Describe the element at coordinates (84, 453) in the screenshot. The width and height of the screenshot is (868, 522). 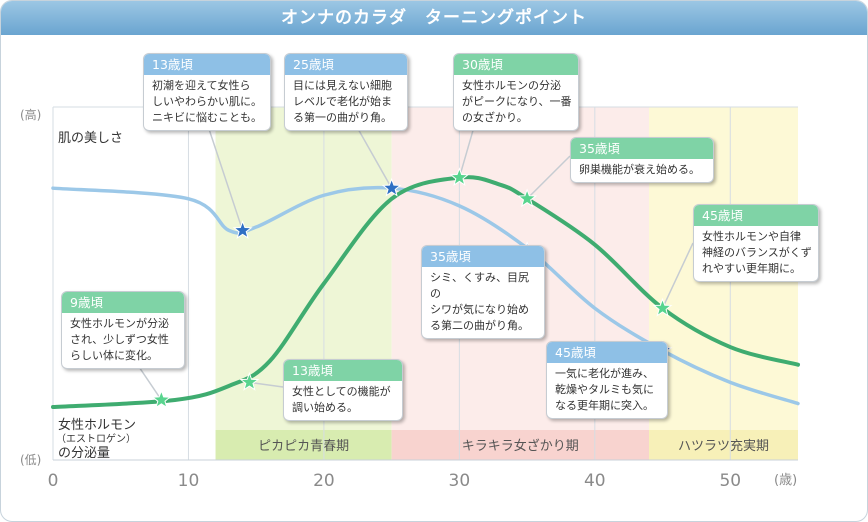
I see `hormone-series-label-3: の分泌量` at that location.